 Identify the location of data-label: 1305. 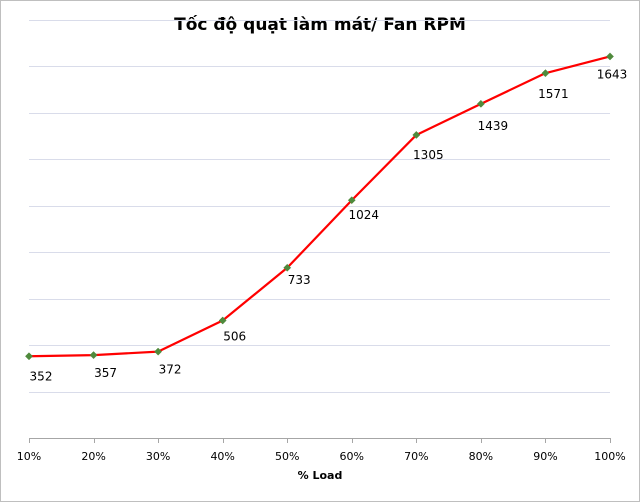
(428, 155).